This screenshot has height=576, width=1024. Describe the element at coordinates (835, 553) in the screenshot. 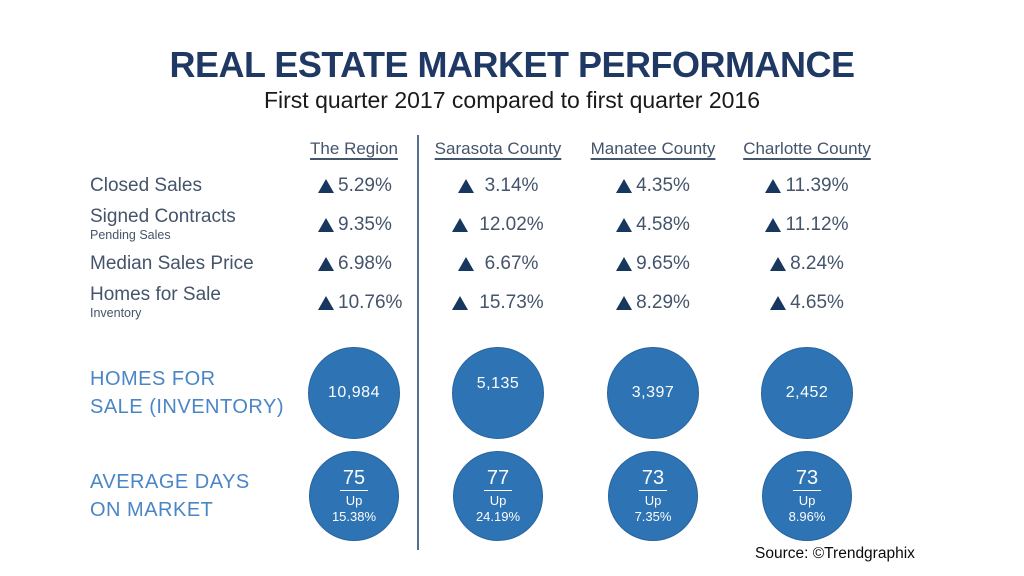

I see `source-attribution: Source: ©Trendgraphix` at that location.